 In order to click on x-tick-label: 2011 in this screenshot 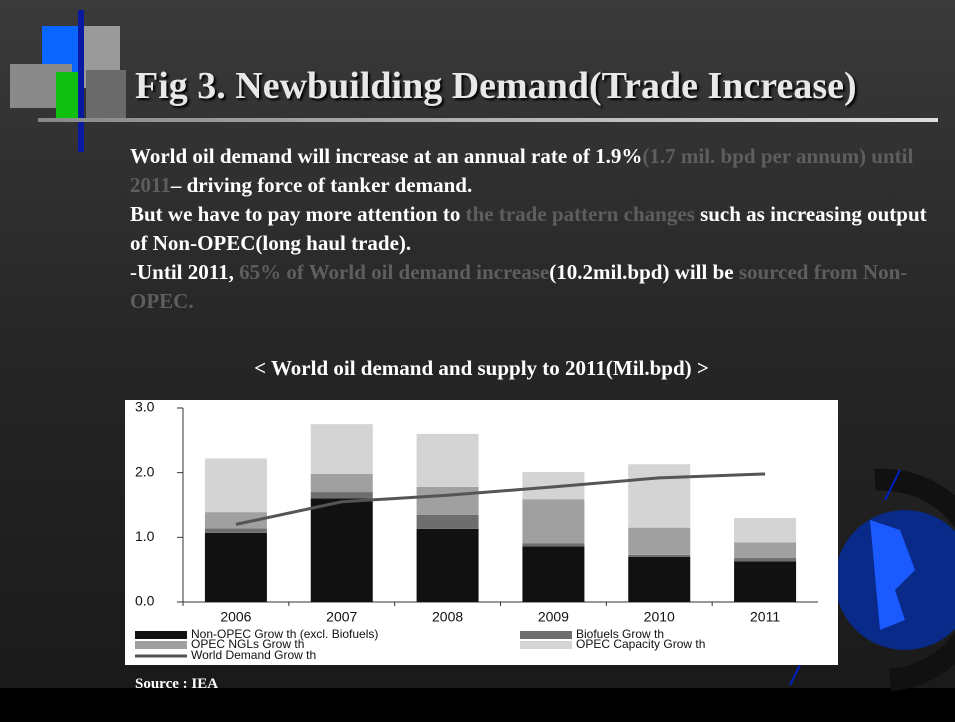, I will do `click(765, 617)`.